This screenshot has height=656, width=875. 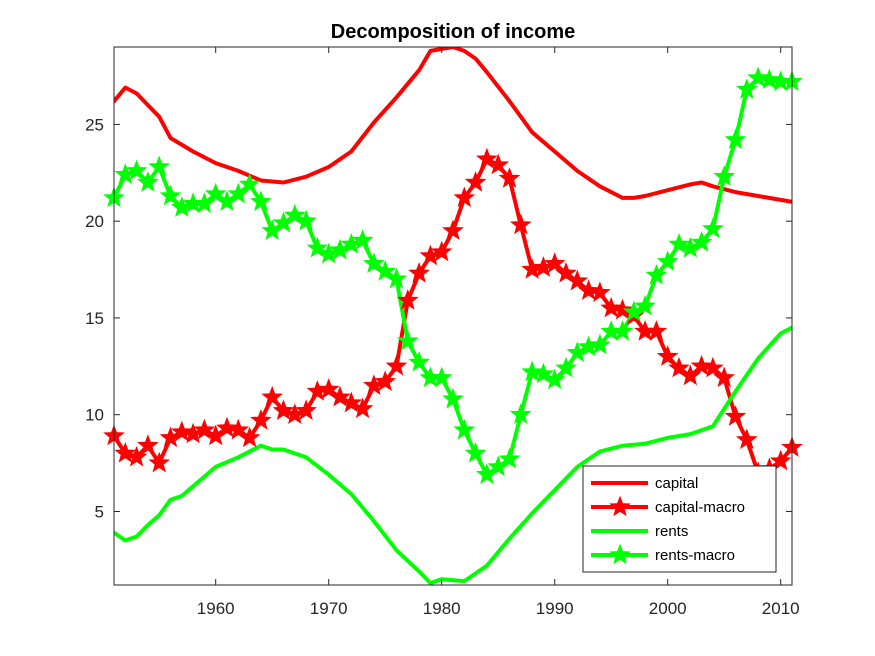 I want to click on legend-entry: rents-macro, so click(x=663, y=554).